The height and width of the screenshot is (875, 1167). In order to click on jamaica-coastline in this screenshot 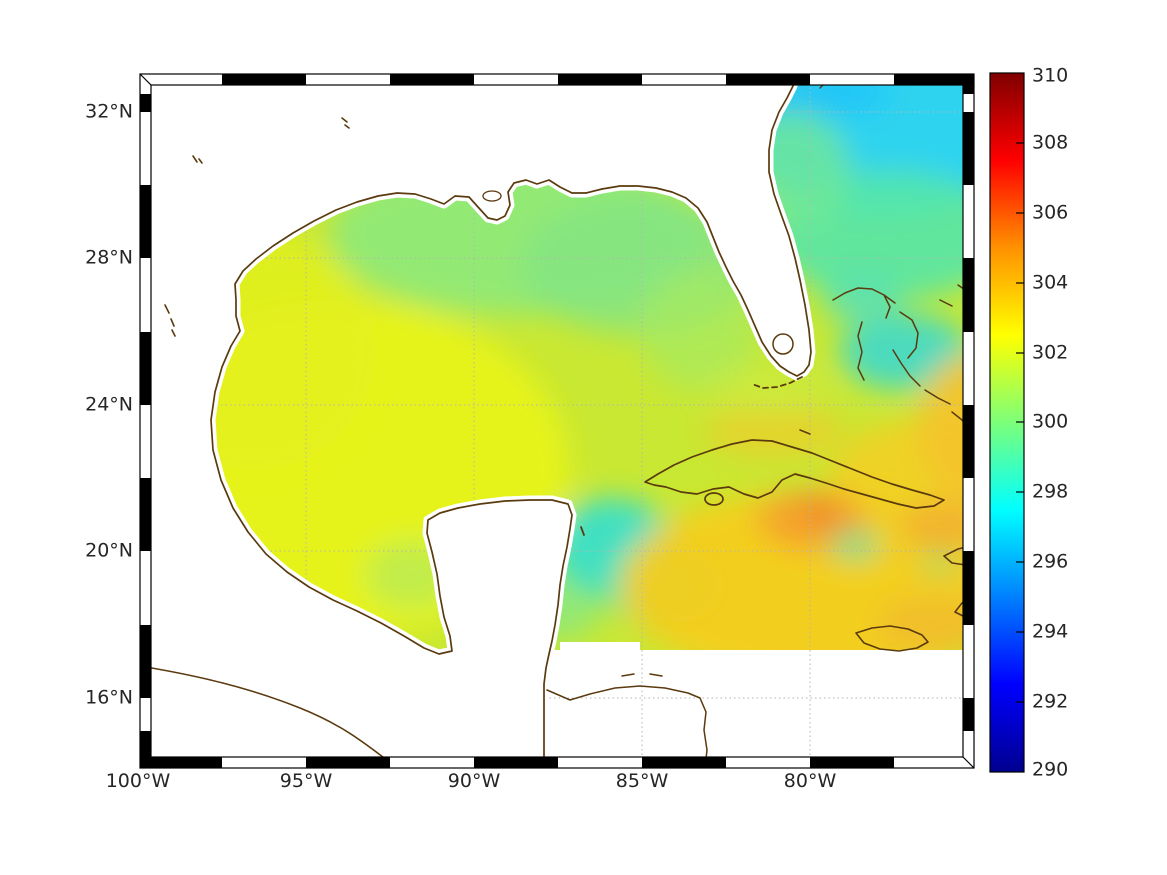, I will do `click(892, 638)`.